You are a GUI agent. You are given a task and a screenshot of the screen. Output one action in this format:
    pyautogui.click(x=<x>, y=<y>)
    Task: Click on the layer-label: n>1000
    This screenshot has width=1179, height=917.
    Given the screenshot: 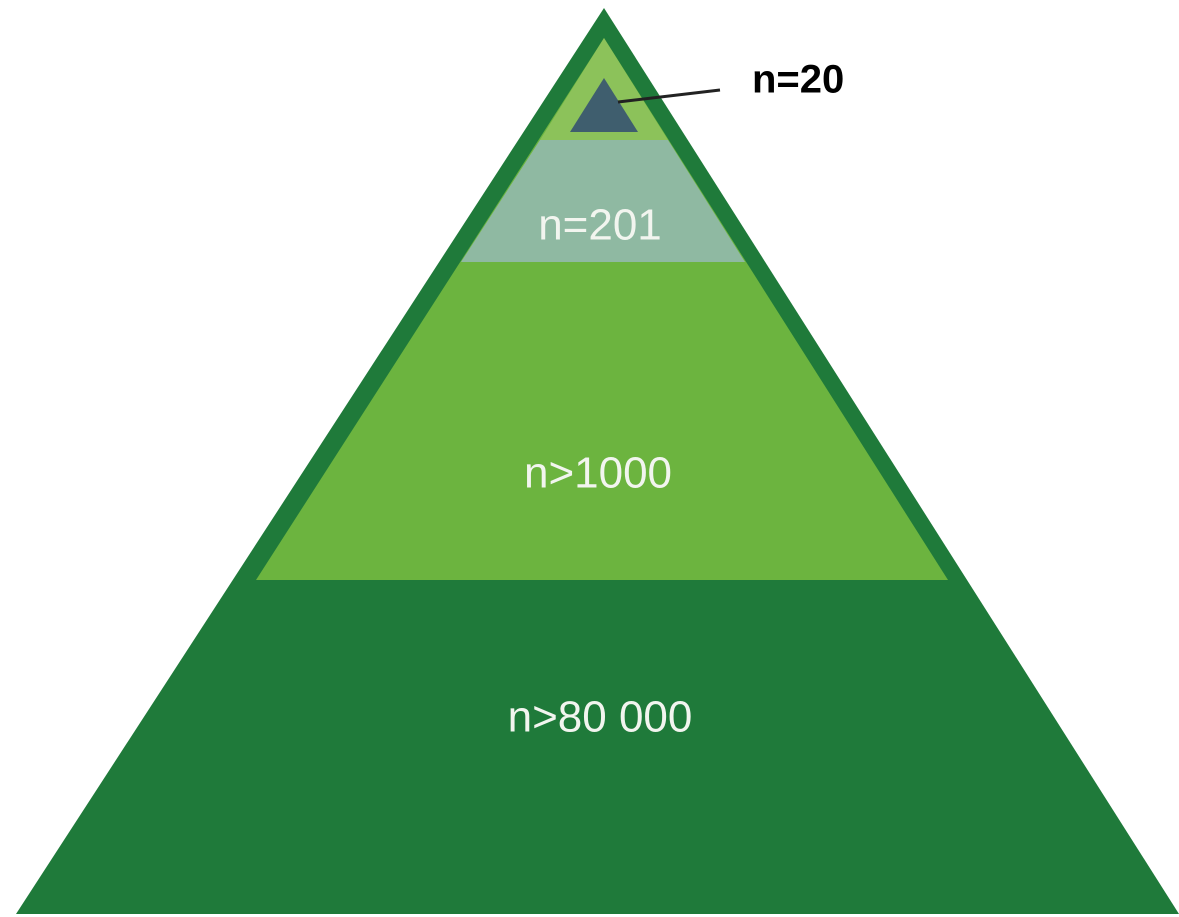 What is the action you would take?
    pyautogui.click(x=598, y=473)
    